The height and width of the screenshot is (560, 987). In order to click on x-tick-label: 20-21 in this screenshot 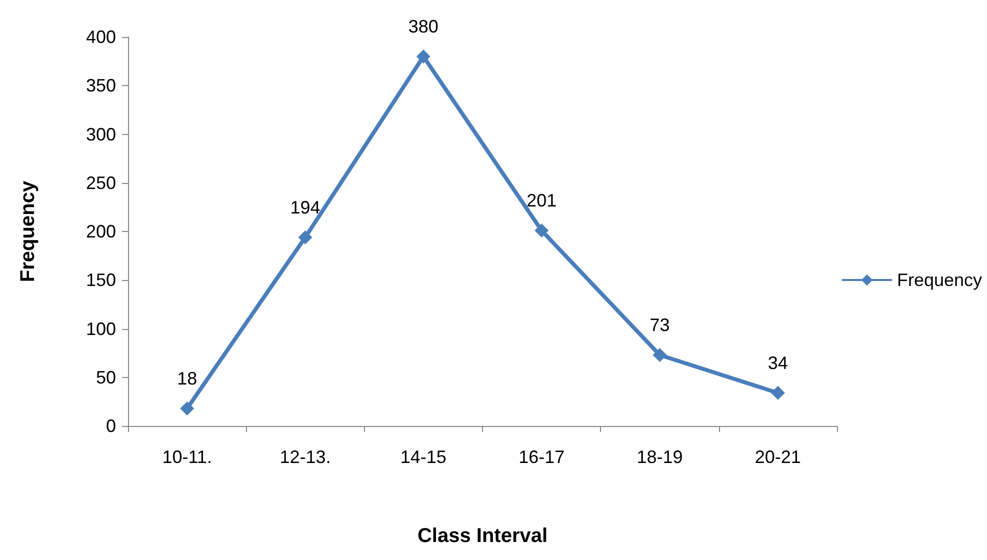, I will do `click(777, 457)`.